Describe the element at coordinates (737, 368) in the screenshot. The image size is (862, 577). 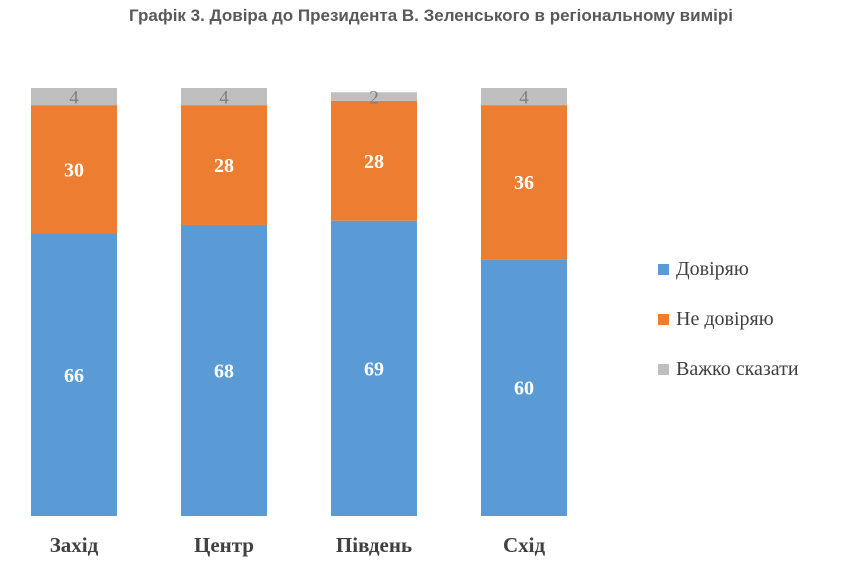
I see `legend-label-undecided: Важко сказати` at that location.